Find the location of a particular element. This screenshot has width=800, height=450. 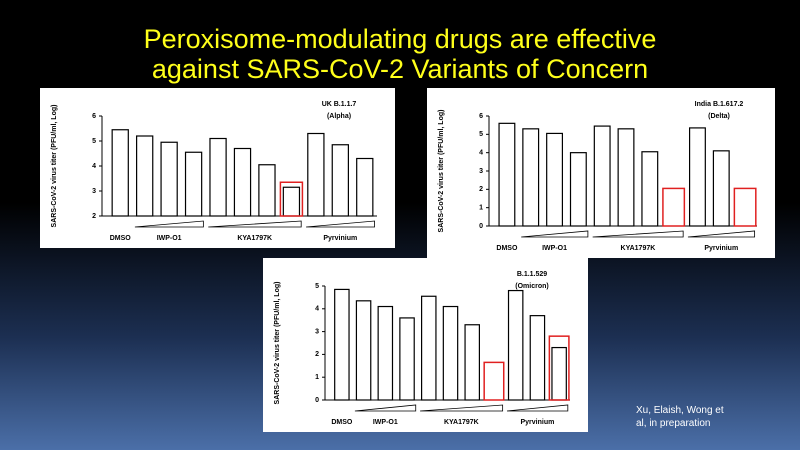

annotation: India B.1.617.2 is located at coordinates (719, 104).